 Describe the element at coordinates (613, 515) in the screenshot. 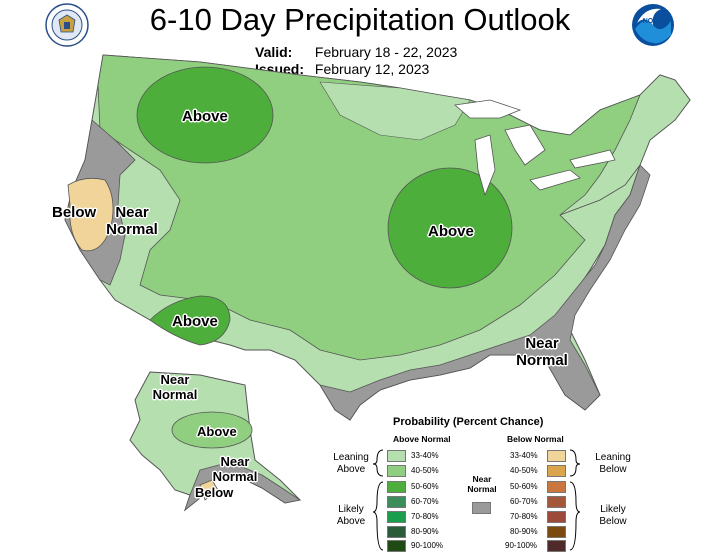

I see `likely-below-label: Likely Below` at that location.